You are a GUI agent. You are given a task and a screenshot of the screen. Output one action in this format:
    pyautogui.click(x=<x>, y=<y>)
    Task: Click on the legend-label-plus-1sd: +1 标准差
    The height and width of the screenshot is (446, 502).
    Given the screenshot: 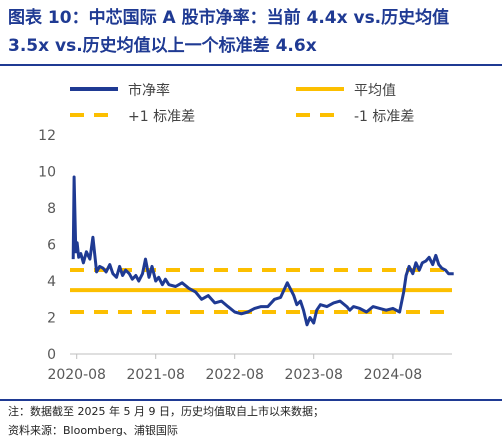 What is the action you would take?
    pyautogui.click(x=161, y=117)
    